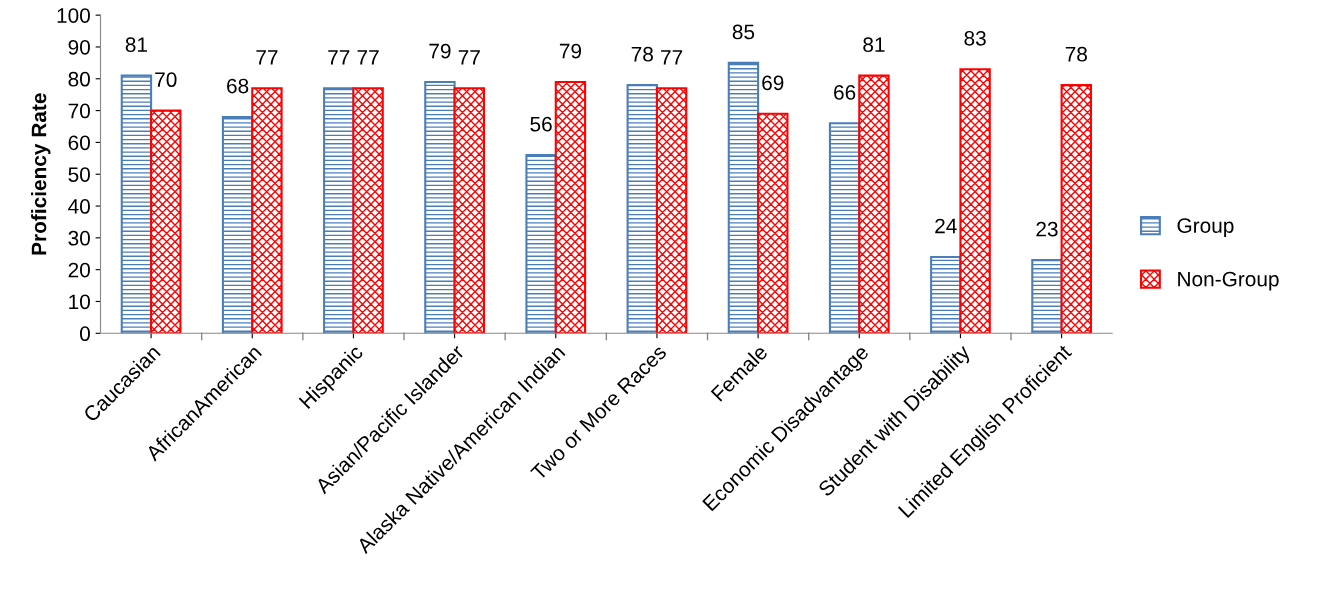  What do you see at coordinates (79, 238) in the screenshot?
I see `y-tick-label: 30` at bounding box center [79, 238].